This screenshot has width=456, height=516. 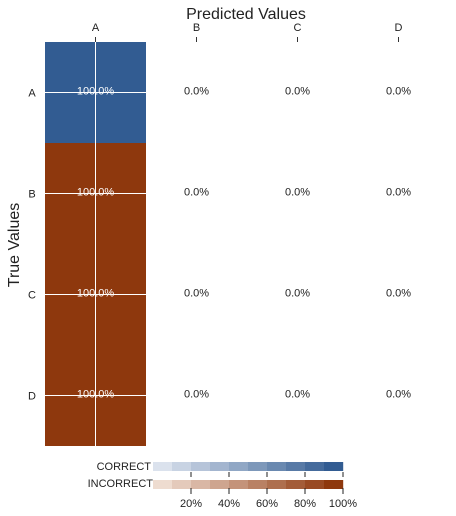 I want to click on cell-label-a-d: 0.0%, so click(x=398, y=91).